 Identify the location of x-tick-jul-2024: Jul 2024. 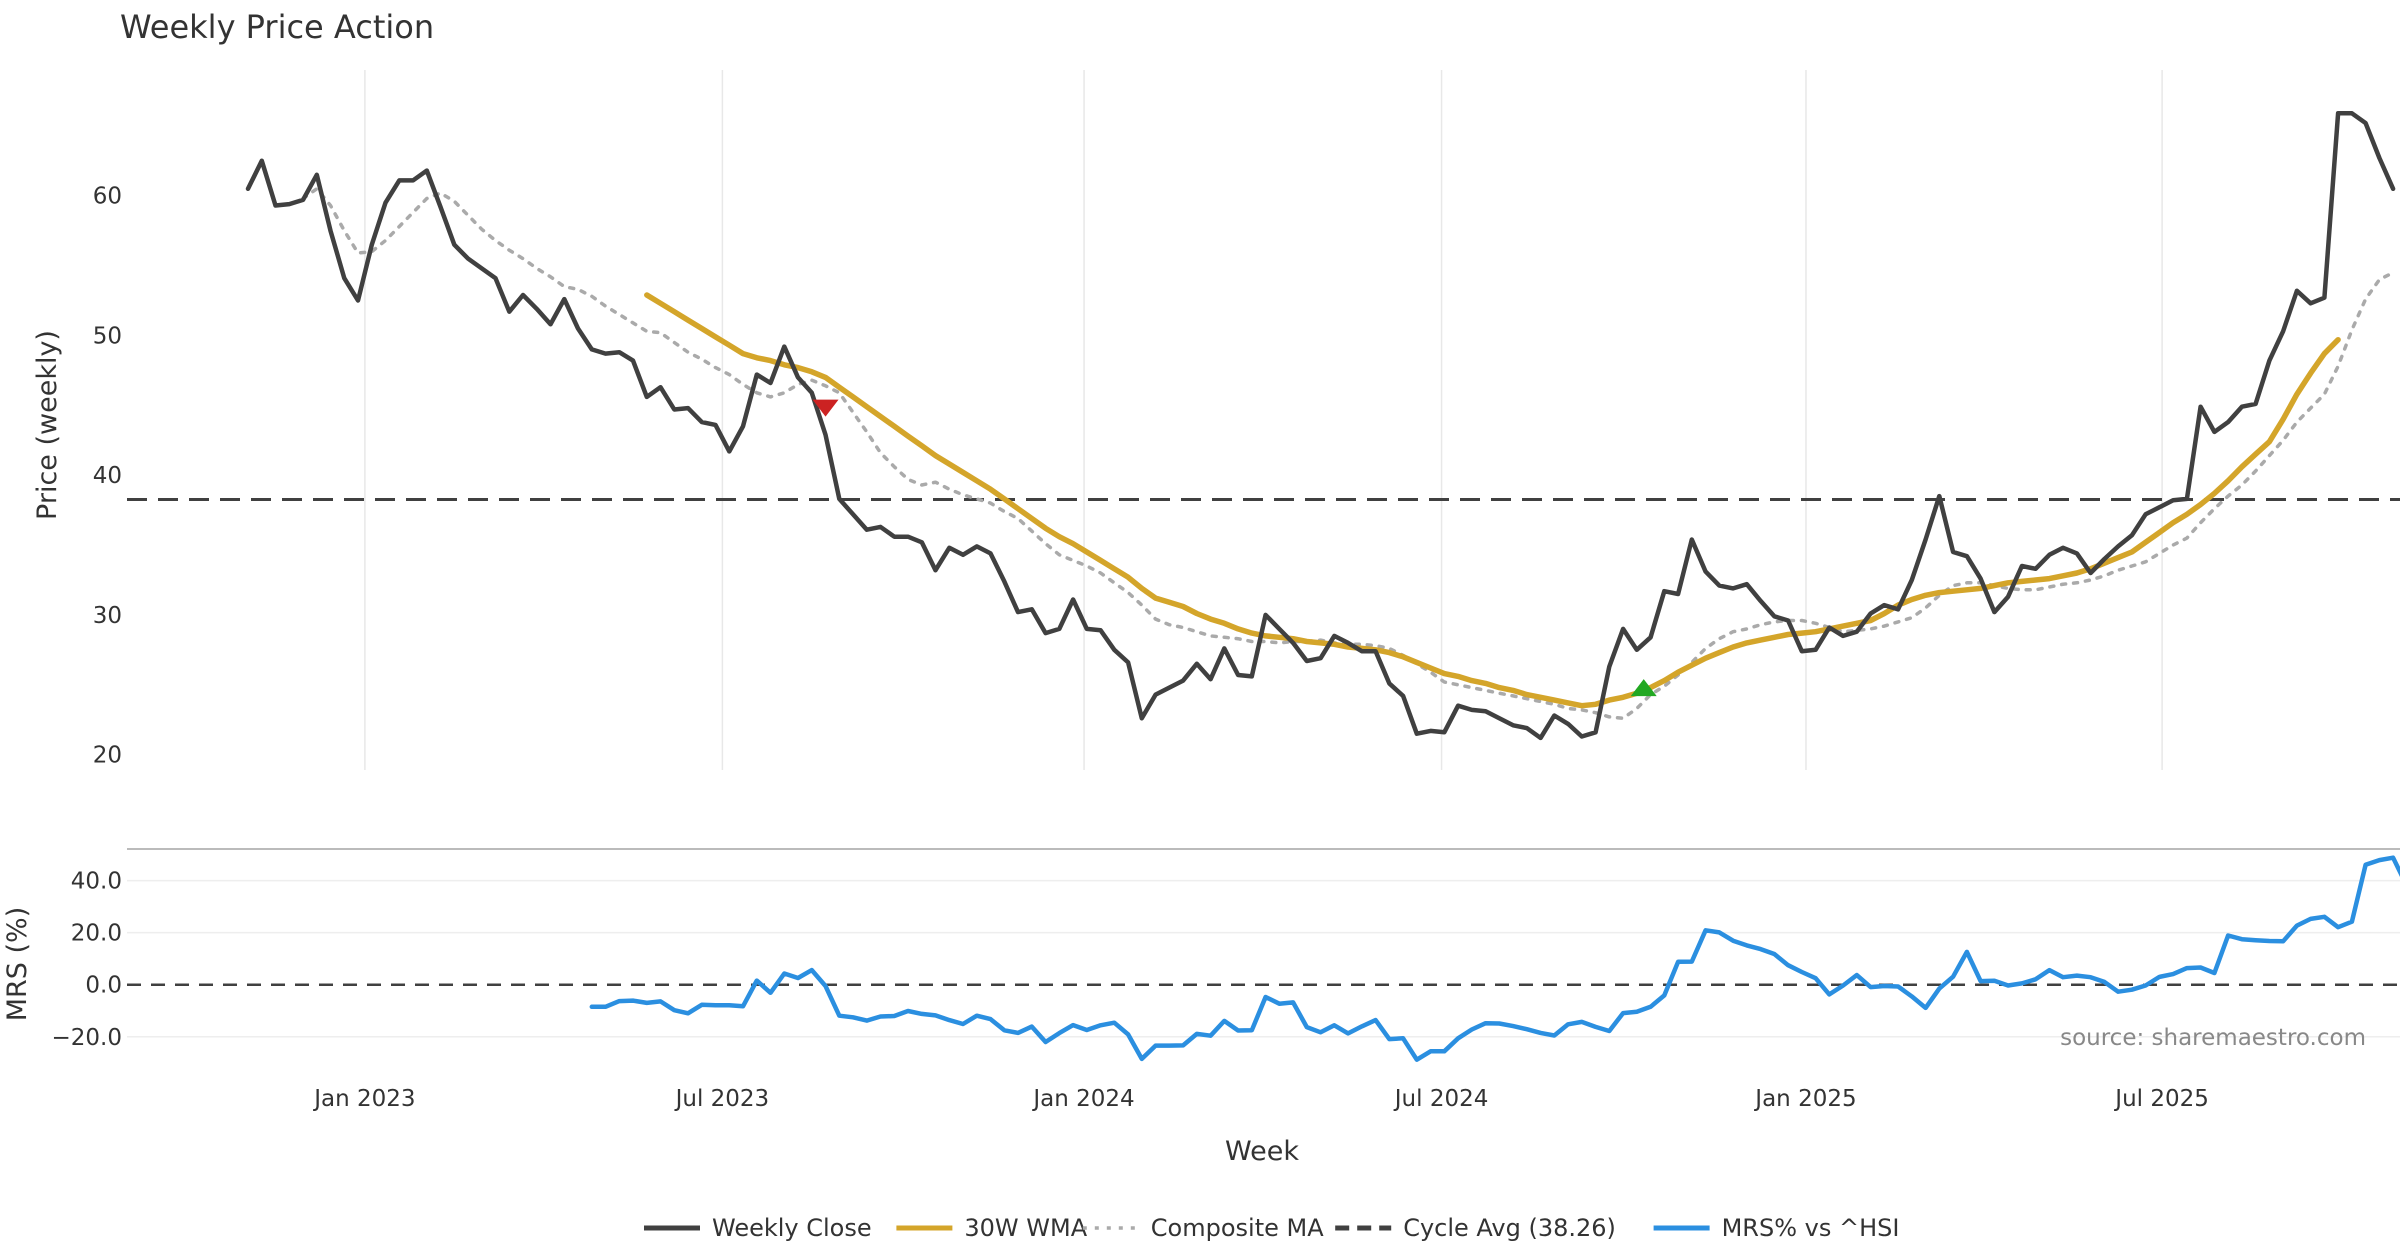
(1441, 1099).